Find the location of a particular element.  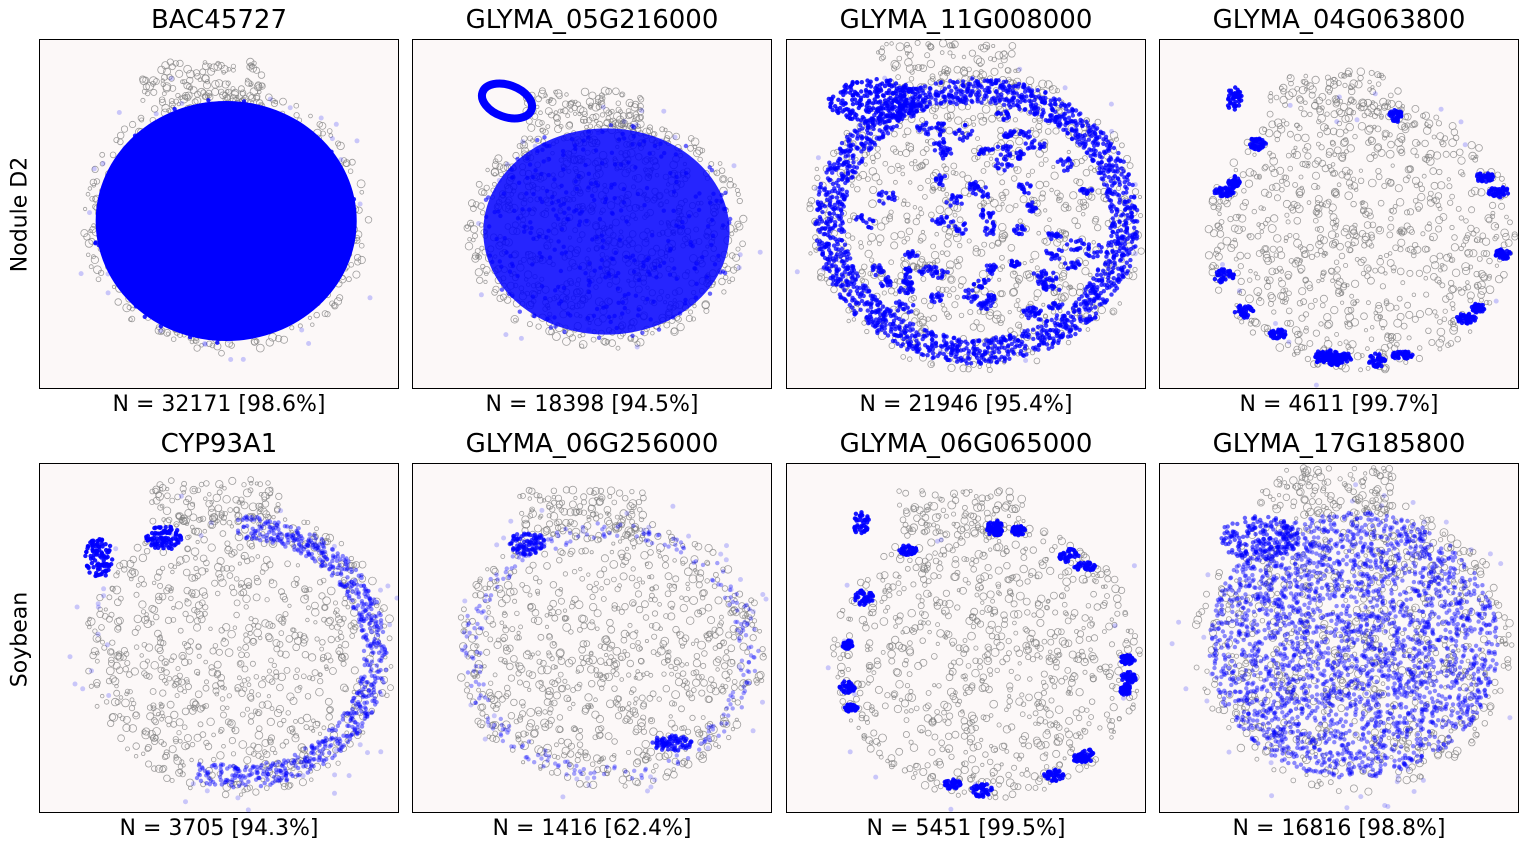

panel-caption-3: N = 21946 [95.4%] is located at coordinates (966, 404).